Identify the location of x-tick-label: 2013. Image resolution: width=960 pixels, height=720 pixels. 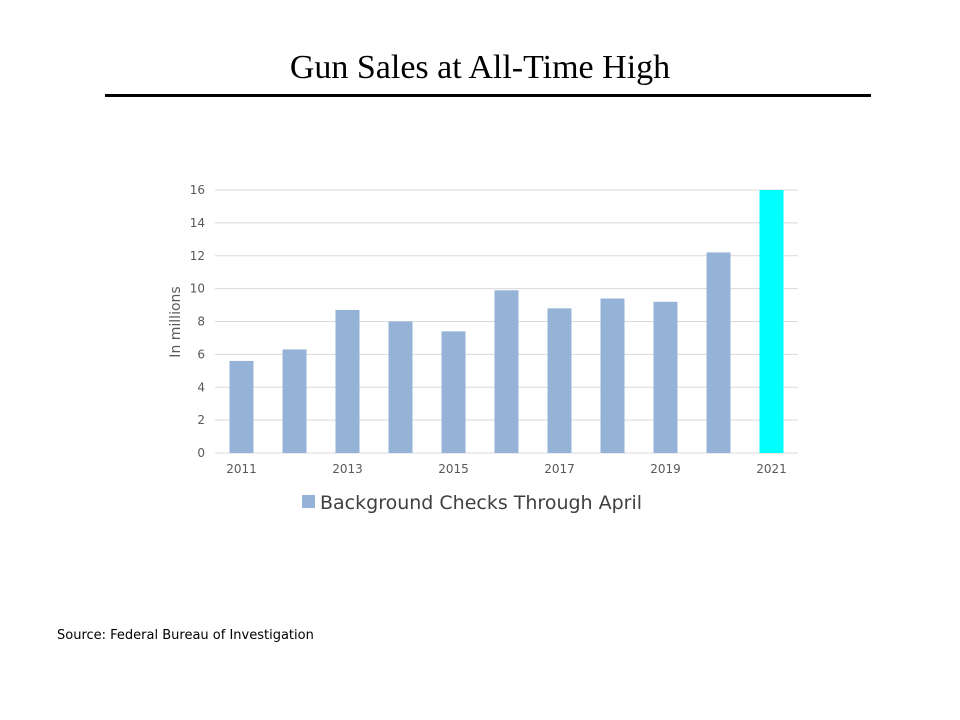
(347, 469).